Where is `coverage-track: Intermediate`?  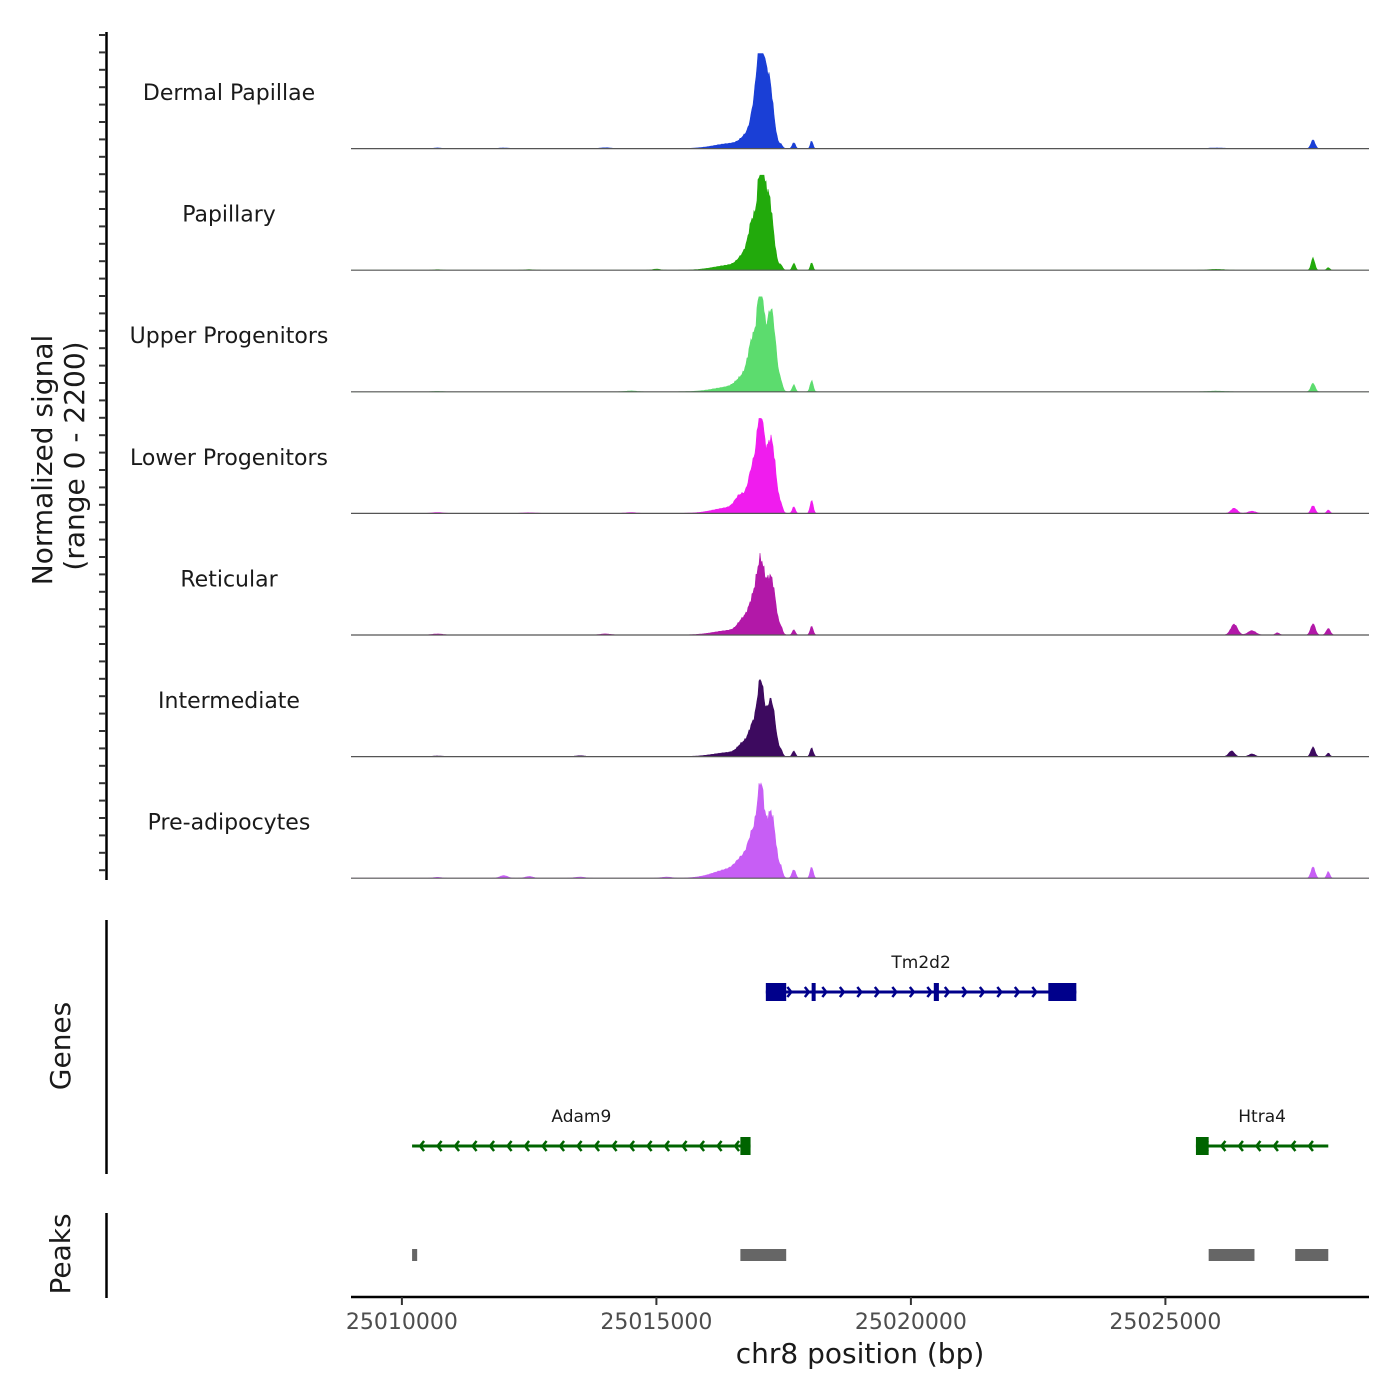 coverage-track: Intermediate is located at coordinates (763, 718).